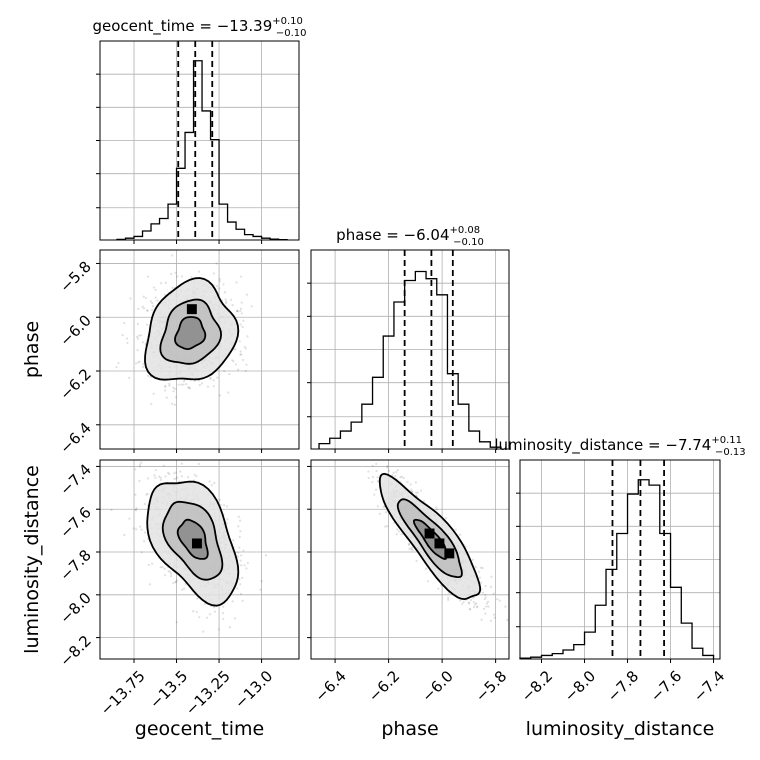  Describe the element at coordinates (199, 130) in the screenshot. I see `hist-panel-geocent_time: geocent_time = −13.39+0.10 −0.10` at that location.